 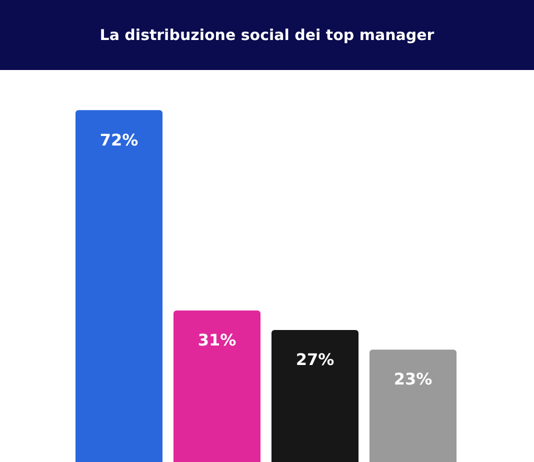 I want to click on data-label: 23%, so click(x=413, y=379).